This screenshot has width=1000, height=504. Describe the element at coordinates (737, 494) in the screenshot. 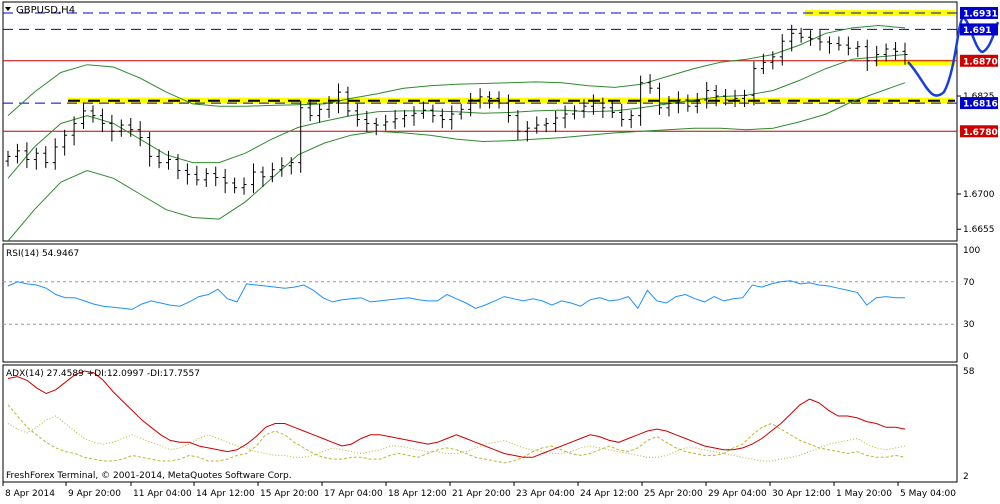

I see `time-tick-label: 29 Apr 04:00` at that location.